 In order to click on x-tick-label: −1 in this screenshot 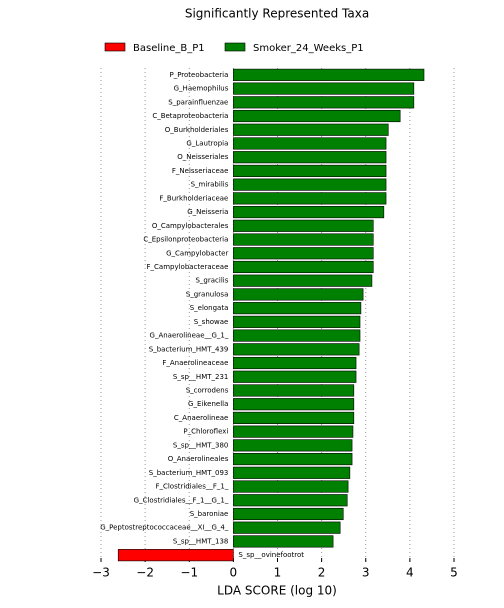, I will do `click(189, 573)`.